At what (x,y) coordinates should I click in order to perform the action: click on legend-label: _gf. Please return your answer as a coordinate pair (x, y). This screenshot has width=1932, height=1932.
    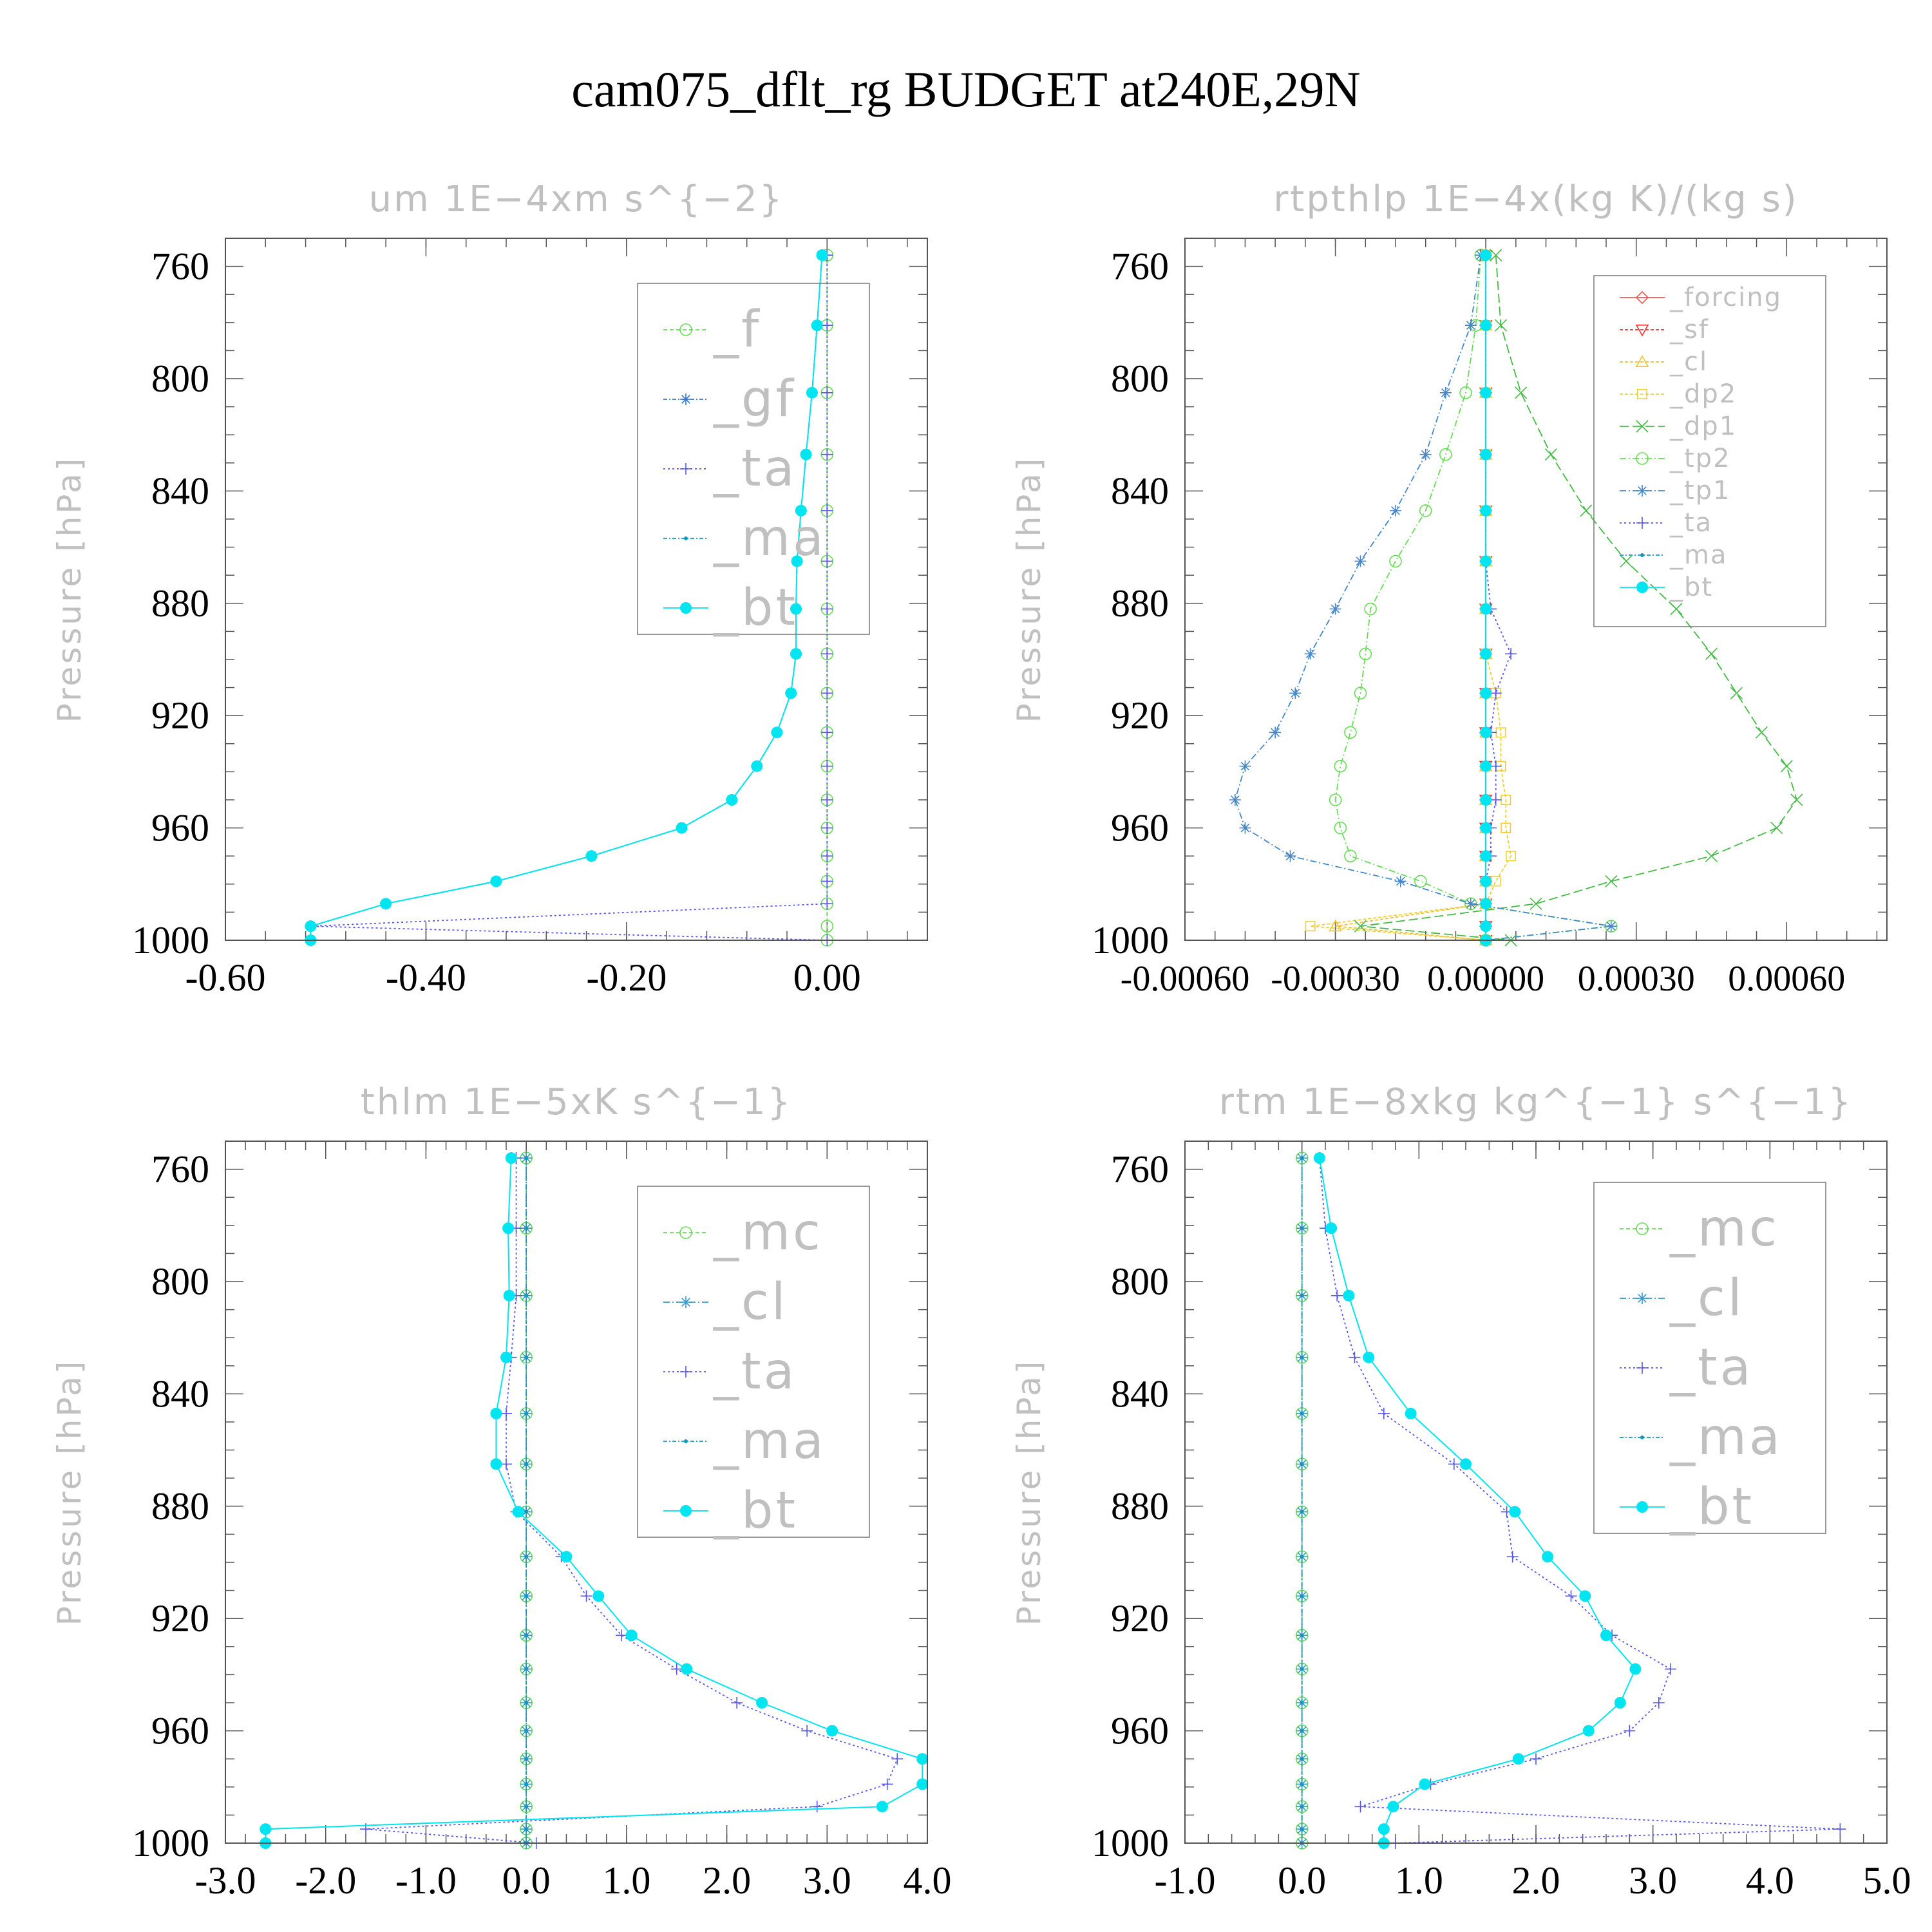
    Looking at the image, I should click on (754, 399).